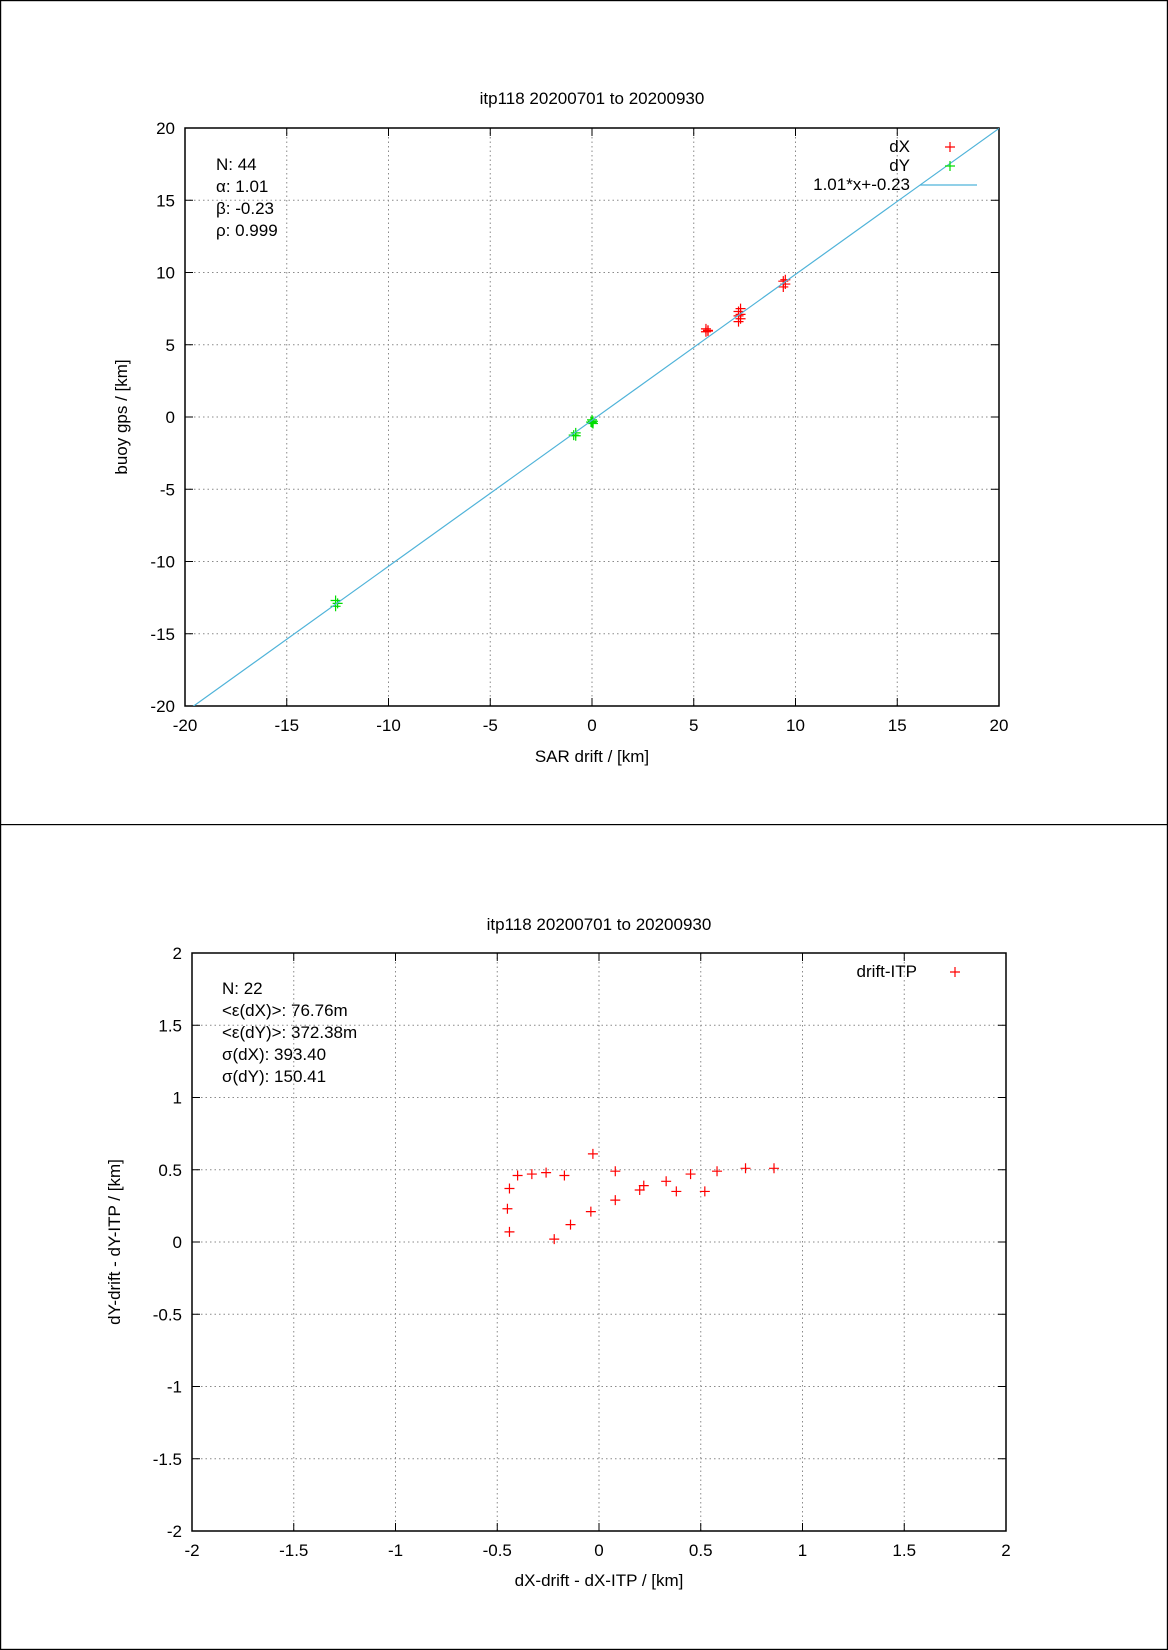 The height and width of the screenshot is (1650, 1168). I want to click on stat-line: α: 1.01, so click(242, 186).